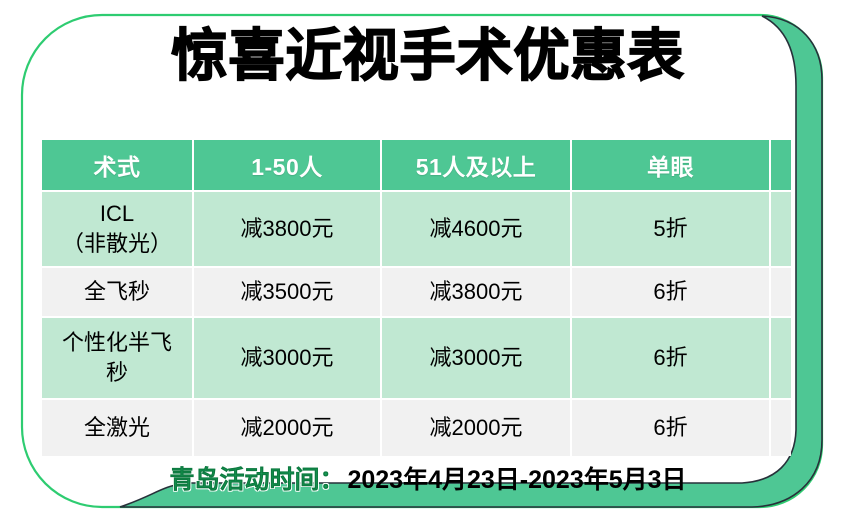 The height and width of the screenshot is (527, 856). What do you see at coordinates (670, 165) in the screenshot?
I see `column-header-single-eye: 单眼` at bounding box center [670, 165].